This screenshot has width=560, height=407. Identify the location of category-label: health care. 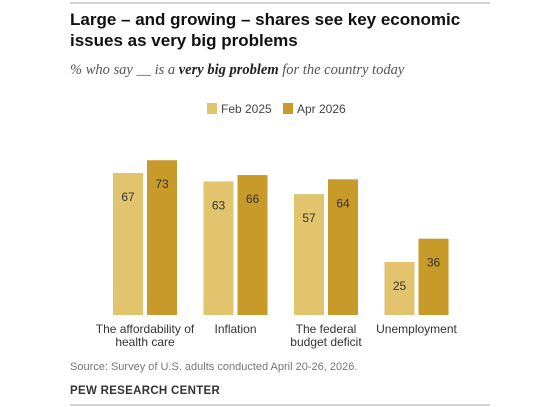
(145, 342).